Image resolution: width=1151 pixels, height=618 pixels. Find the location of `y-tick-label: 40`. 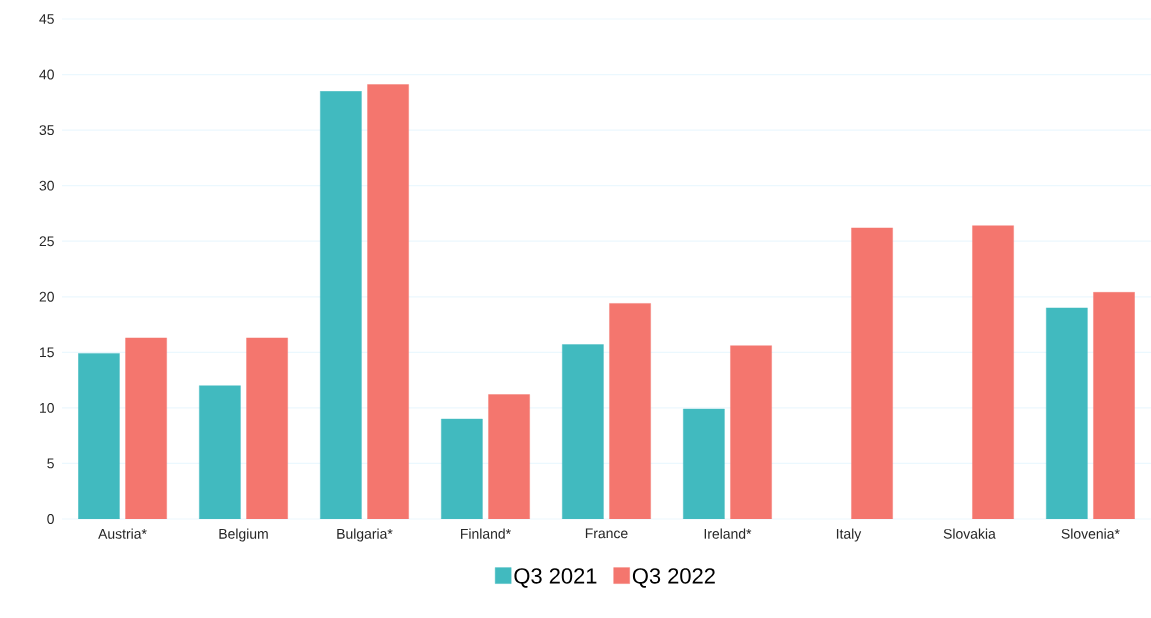

y-tick-label: 40 is located at coordinates (46, 74).